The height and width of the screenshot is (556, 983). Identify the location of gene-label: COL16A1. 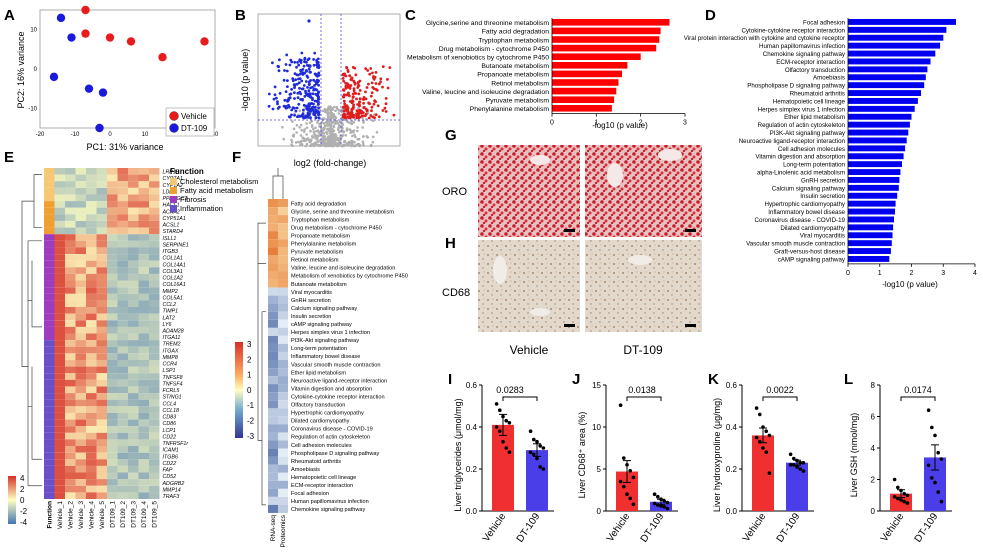
(174, 285).